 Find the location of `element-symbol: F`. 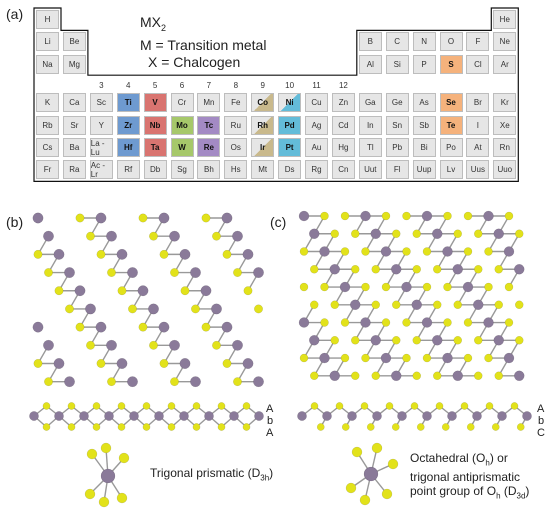

element-symbol: F is located at coordinates (478, 42).